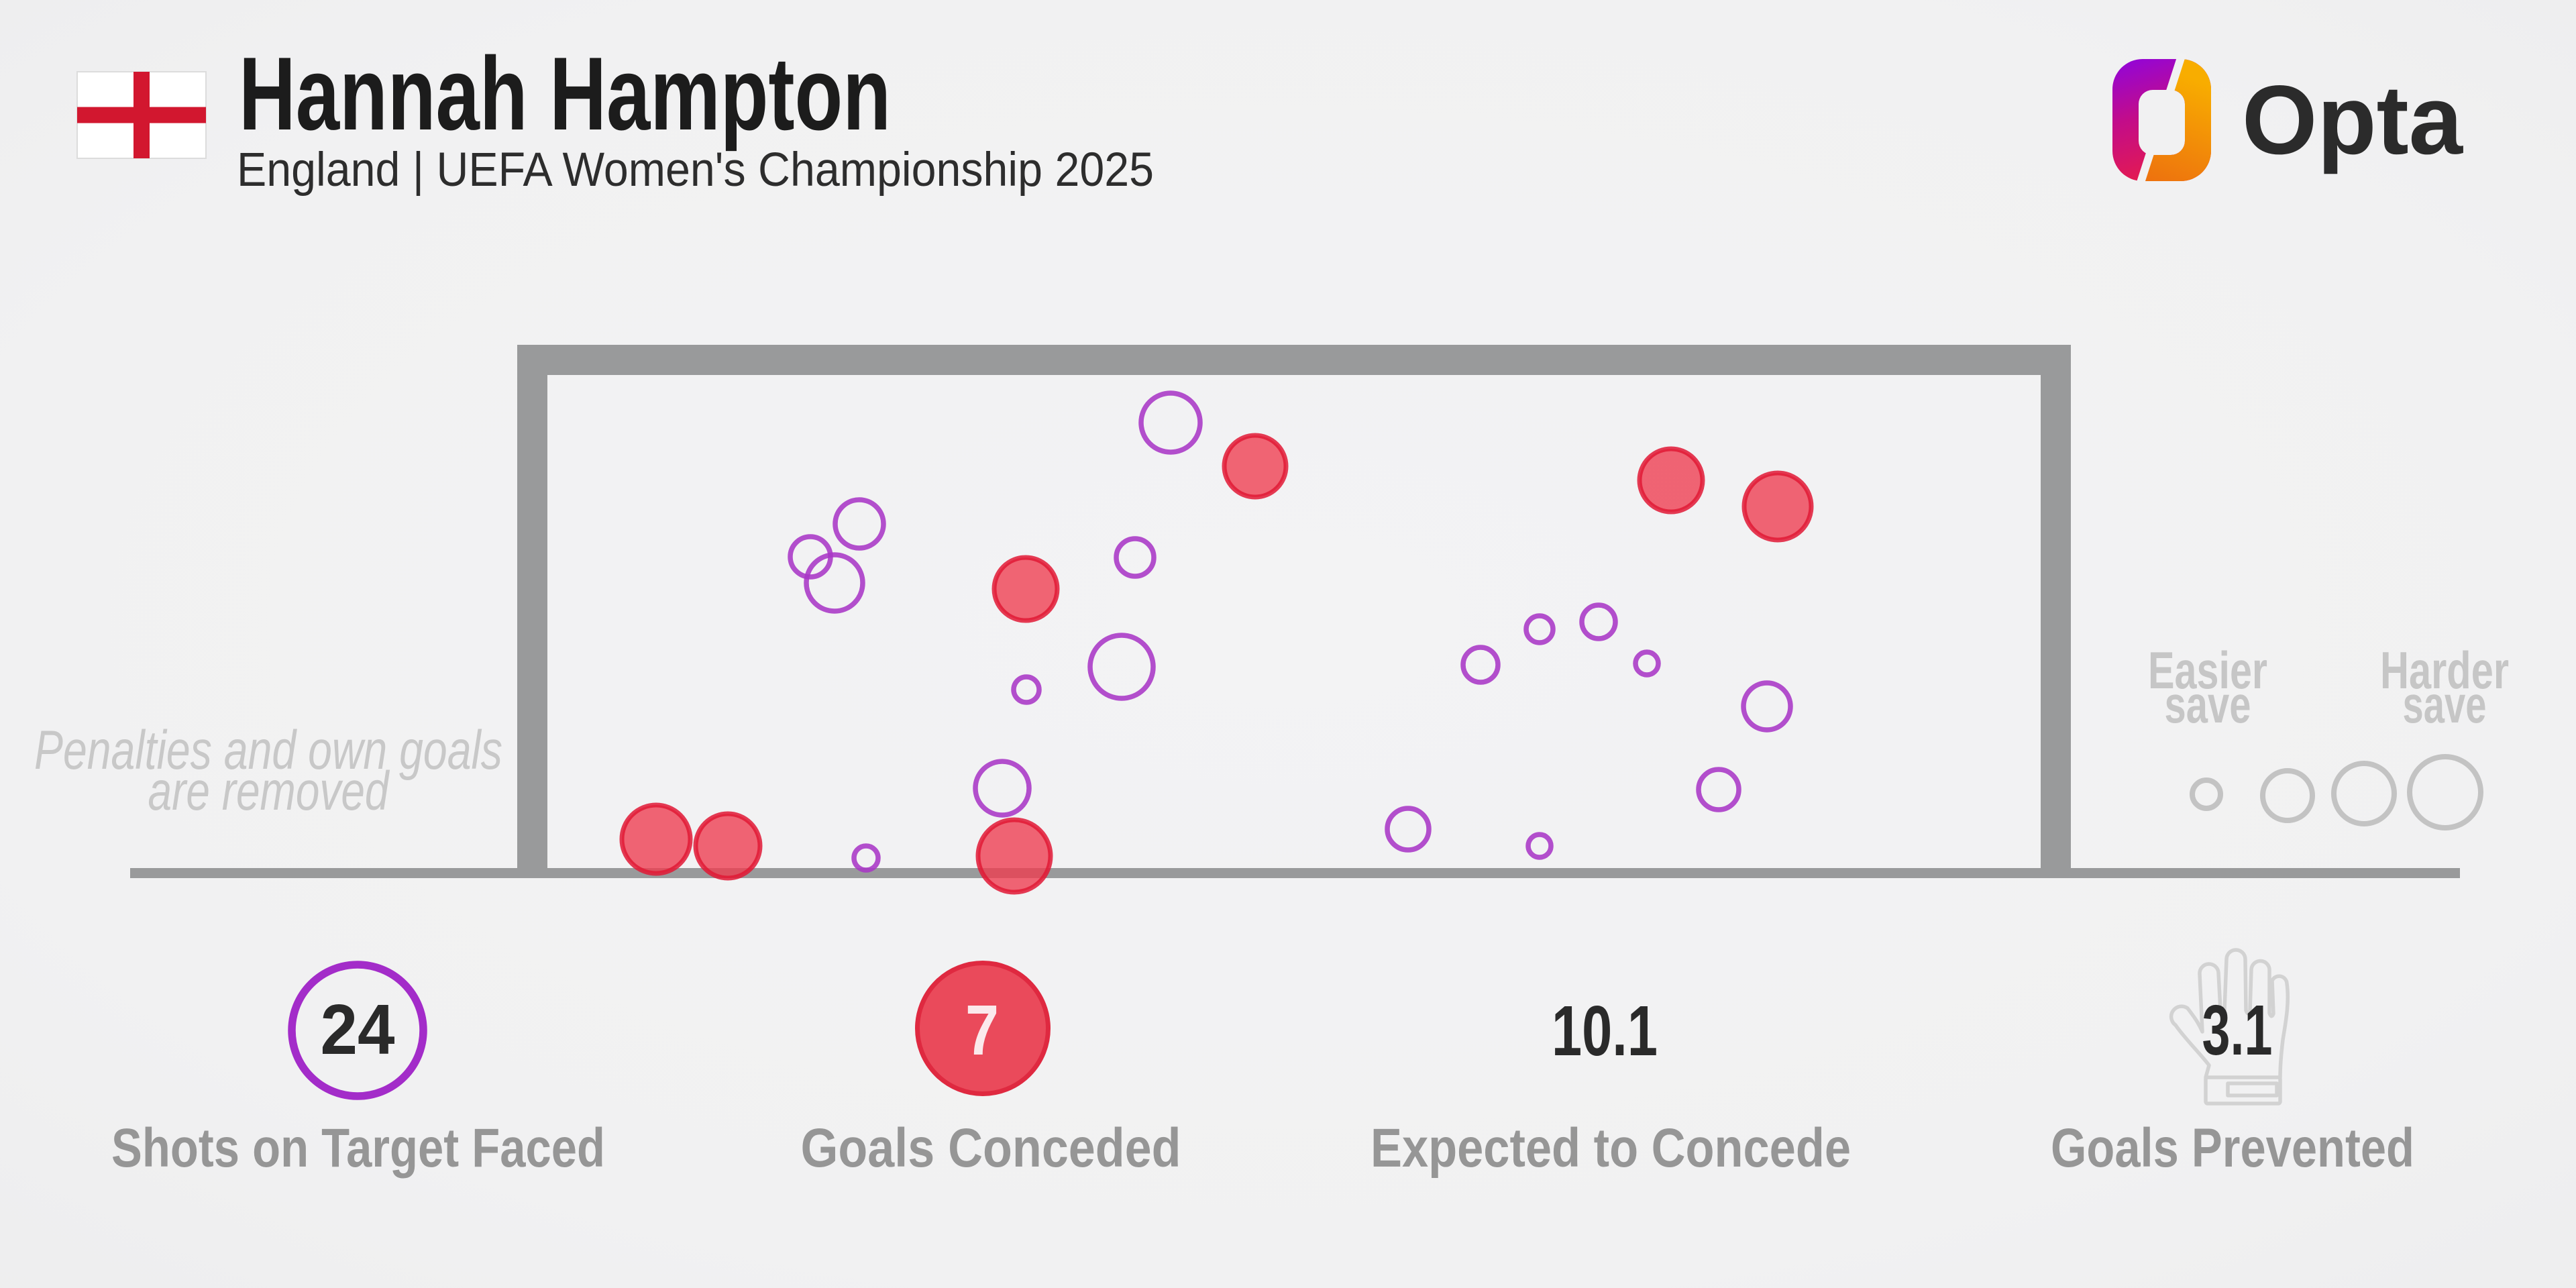 The image size is (2576, 1288). Describe the element at coordinates (269, 791) in the screenshot. I see `svg-text: are removed` at that location.